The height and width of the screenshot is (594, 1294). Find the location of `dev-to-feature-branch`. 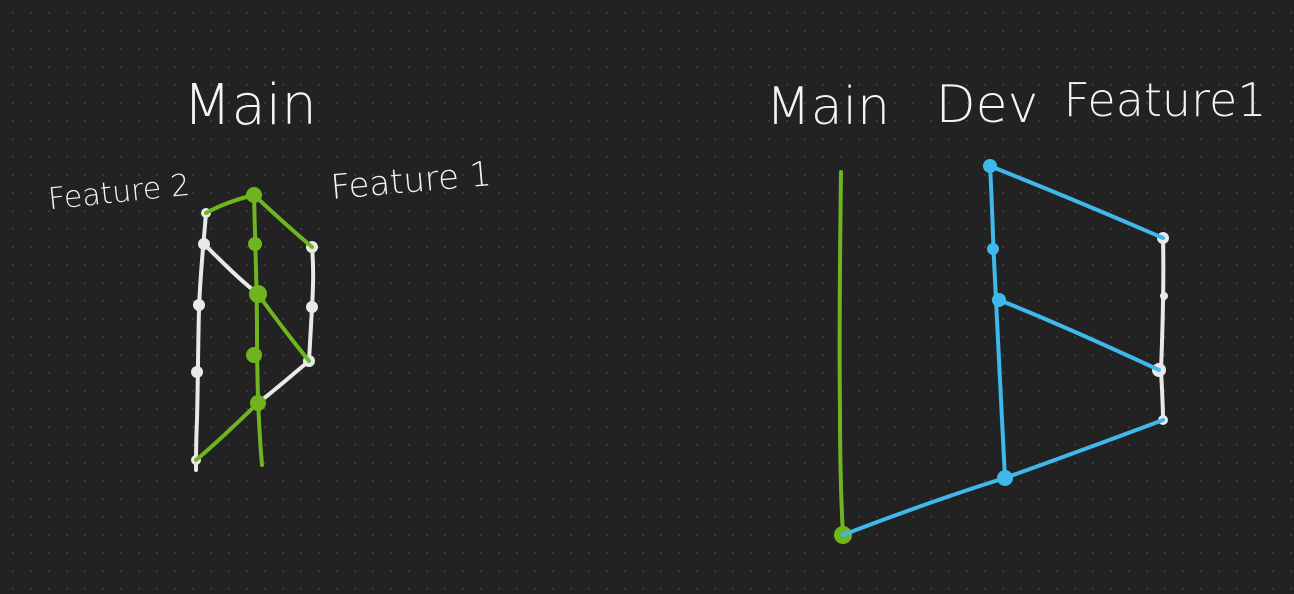

dev-to-feature-branch is located at coordinates (1076, 202).